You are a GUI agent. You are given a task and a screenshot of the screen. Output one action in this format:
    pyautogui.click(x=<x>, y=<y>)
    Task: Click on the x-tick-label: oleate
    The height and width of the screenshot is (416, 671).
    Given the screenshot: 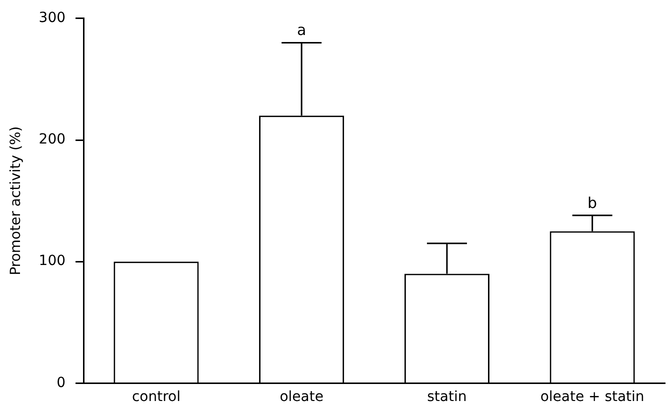 What is the action you would take?
    pyautogui.click(x=302, y=397)
    